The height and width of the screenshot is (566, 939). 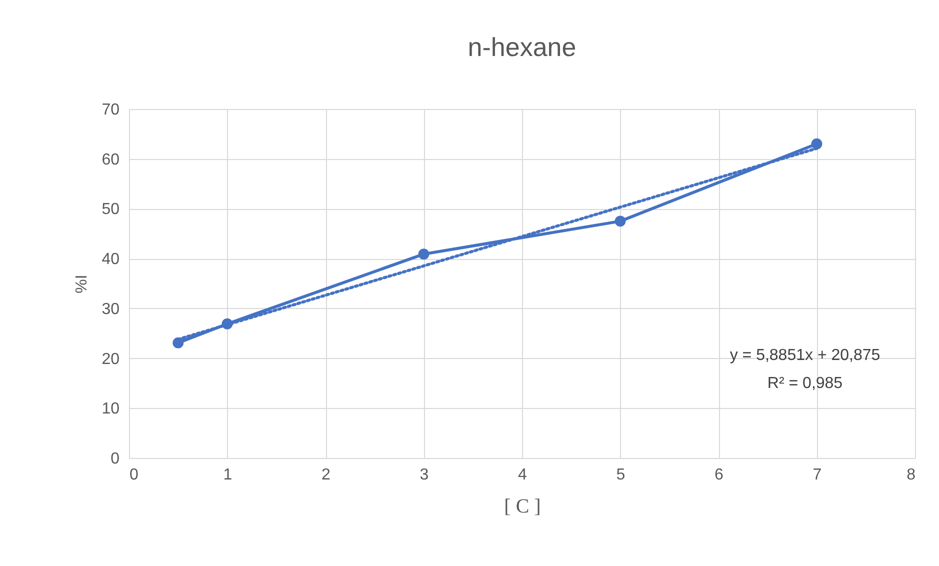 What do you see at coordinates (522, 507) in the screenshot?
I see `x-axis-title: [ C ]` at bounding box center [522, 507].